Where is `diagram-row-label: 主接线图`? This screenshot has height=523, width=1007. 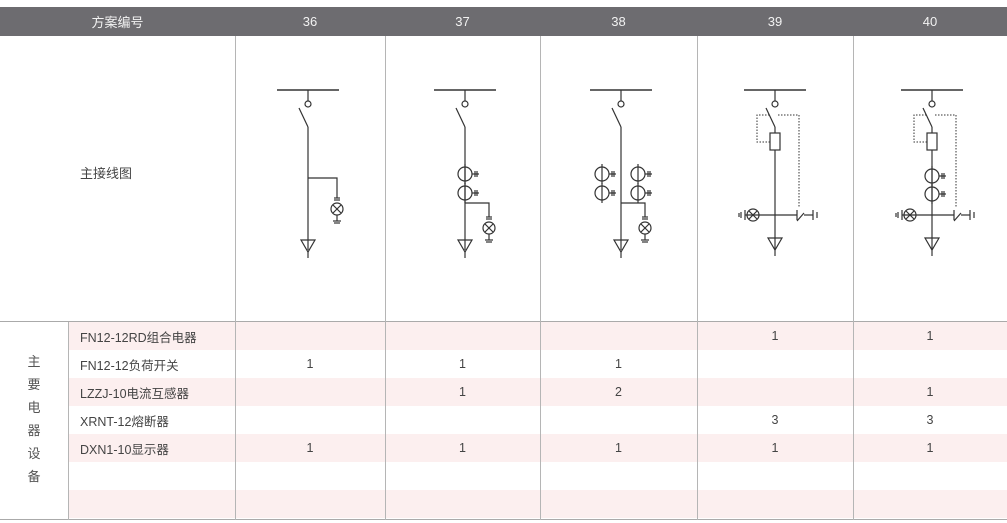 diagram-row-label: 主接线图 is located at coordinates (106, 173).